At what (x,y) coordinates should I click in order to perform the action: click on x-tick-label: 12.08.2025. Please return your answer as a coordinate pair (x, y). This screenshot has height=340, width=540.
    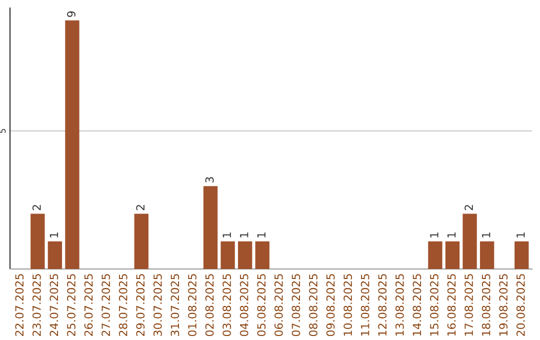
    Looking at the image, I should click on (382, 305).